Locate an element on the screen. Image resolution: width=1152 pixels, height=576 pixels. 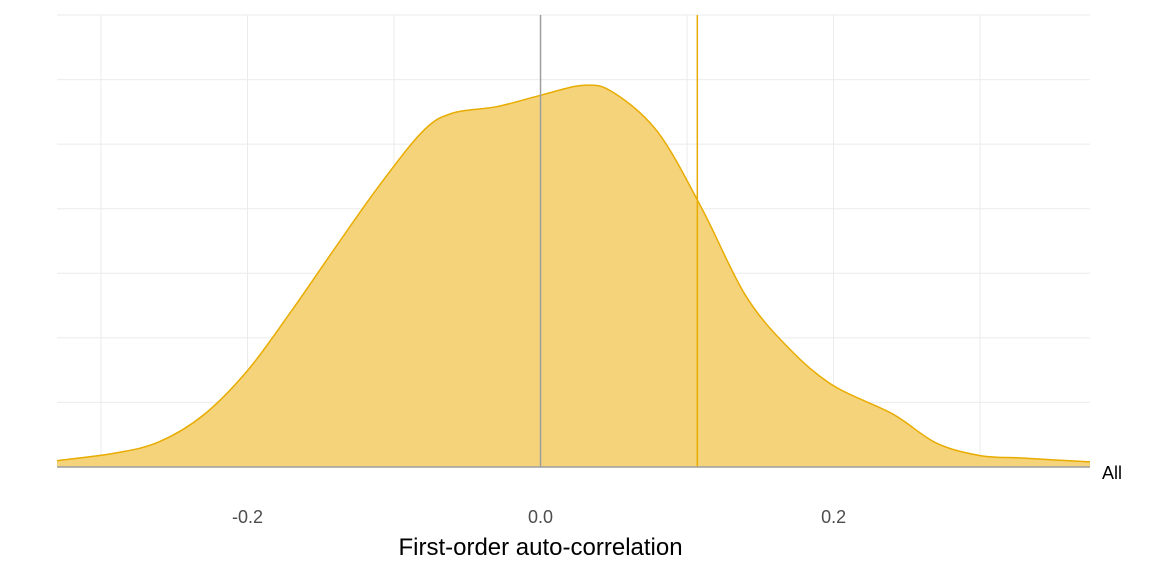
x-tick-labels: -0.2 0.0 0.2 is located at coordinates (539, 517).